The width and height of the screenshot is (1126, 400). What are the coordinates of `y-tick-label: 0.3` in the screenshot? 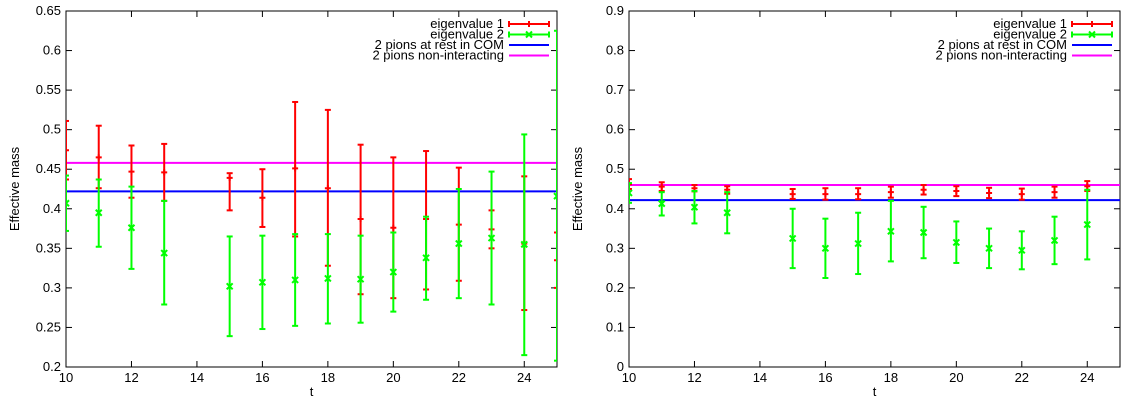 It's located at (615, 247).